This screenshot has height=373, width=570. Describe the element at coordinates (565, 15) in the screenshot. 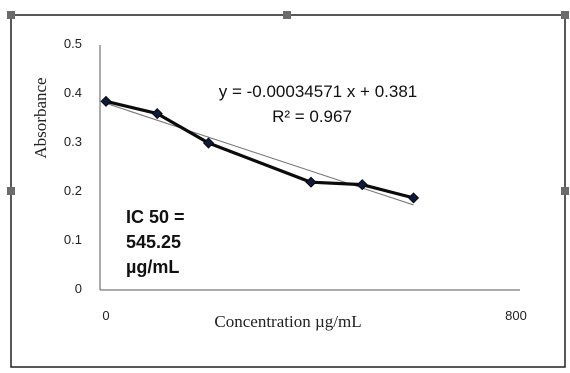

I see `resize-handle-top-right` at that location.